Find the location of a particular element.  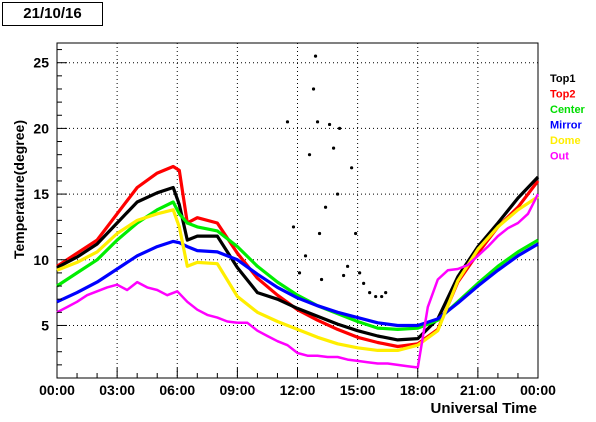

y-tick-label: 15 is located at coordinates (41, 194).